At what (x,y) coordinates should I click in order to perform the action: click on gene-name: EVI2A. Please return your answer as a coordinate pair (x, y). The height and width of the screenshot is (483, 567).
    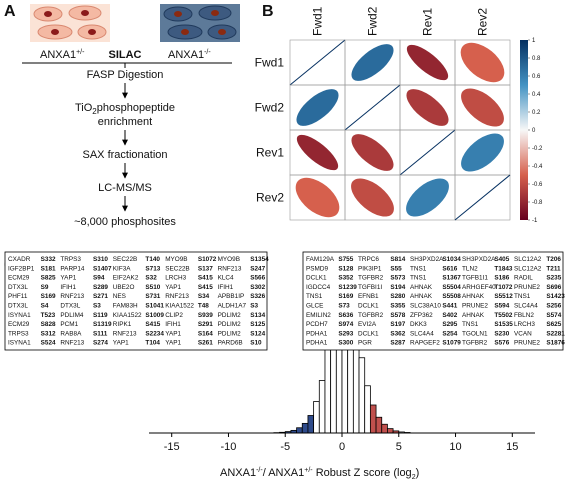
    Looking at the image, I should click on (367, 324).